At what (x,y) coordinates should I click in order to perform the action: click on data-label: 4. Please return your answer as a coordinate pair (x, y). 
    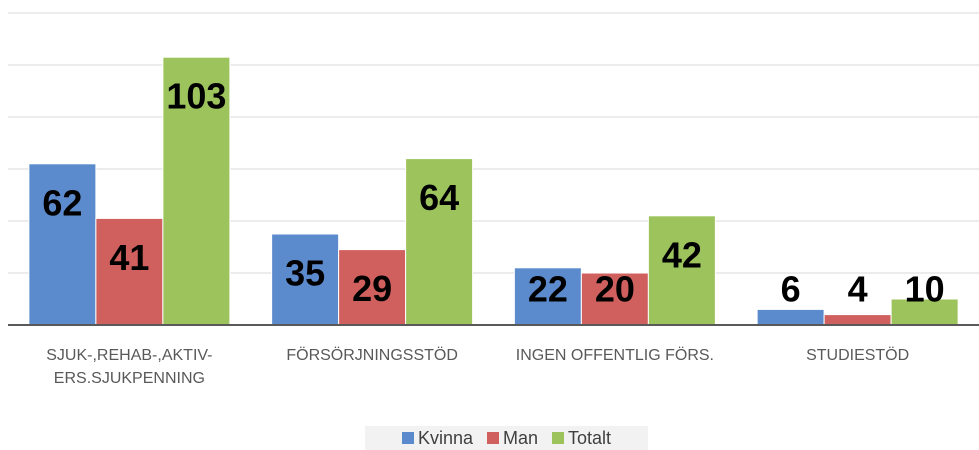
    Looking at the image, I should click on (858, 289).